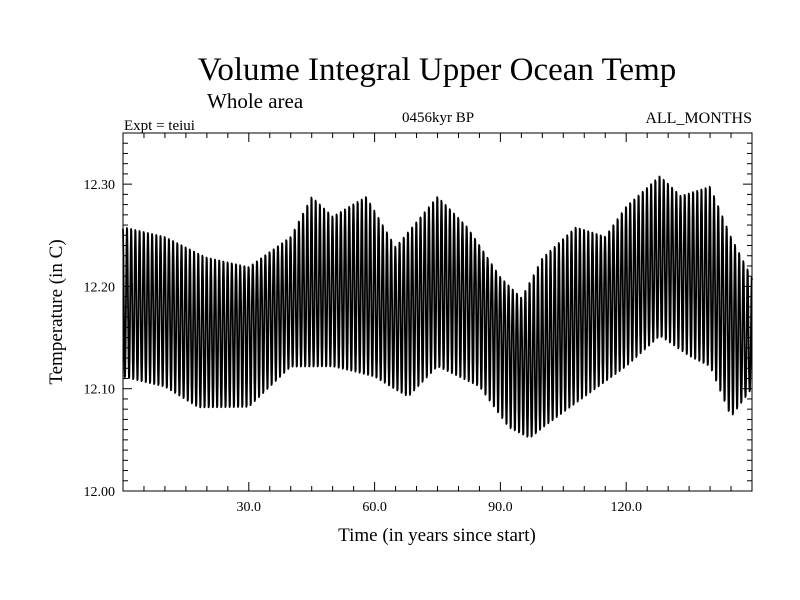 This screenshot has width=800, height=600. I want to click on period-label: 0456kyr BP, so click(438, 118).